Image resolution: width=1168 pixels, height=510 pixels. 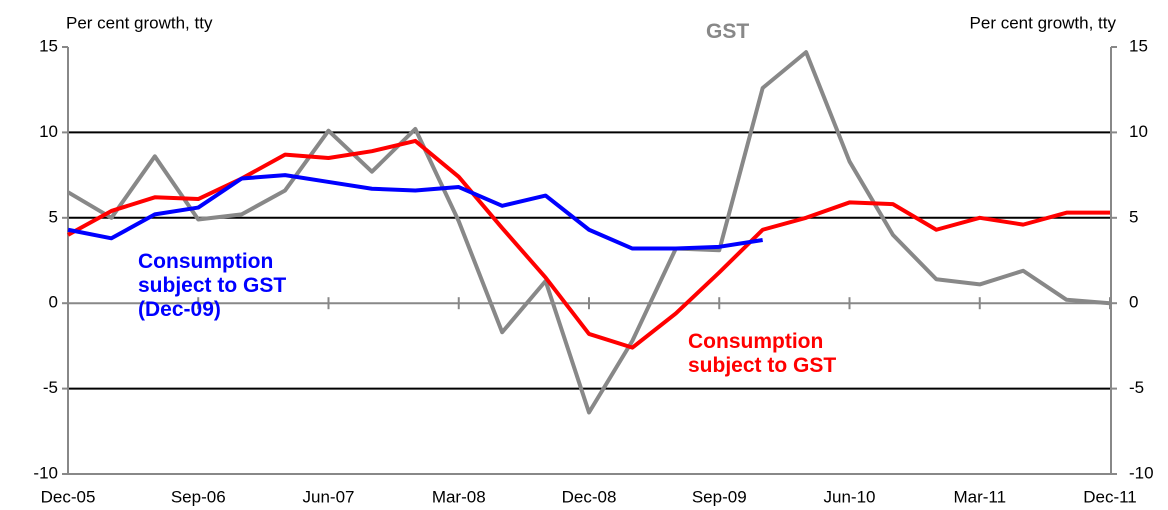 What do you see at coordinates (329, 496) in the screenshot?
I see `x-tick-label: Jun-07` at bounding box center [329, 496].